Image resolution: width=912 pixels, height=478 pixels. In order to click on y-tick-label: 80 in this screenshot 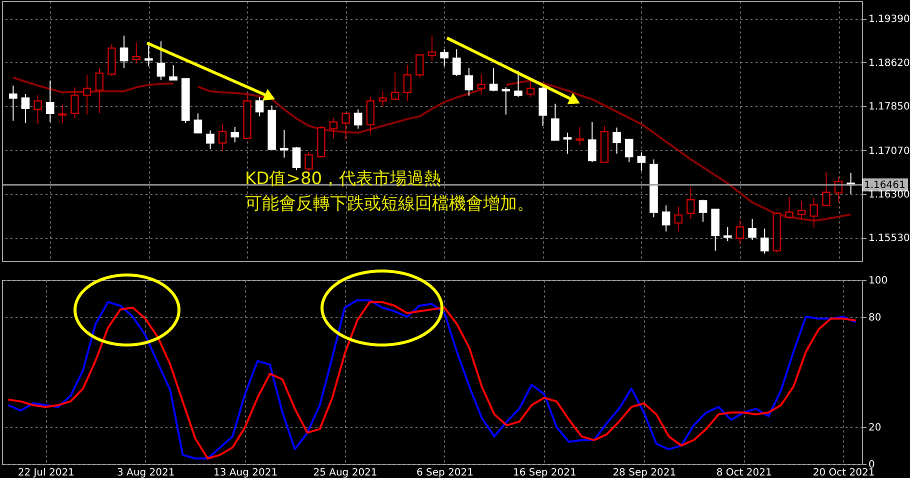, I will do `click(875, 318)`.